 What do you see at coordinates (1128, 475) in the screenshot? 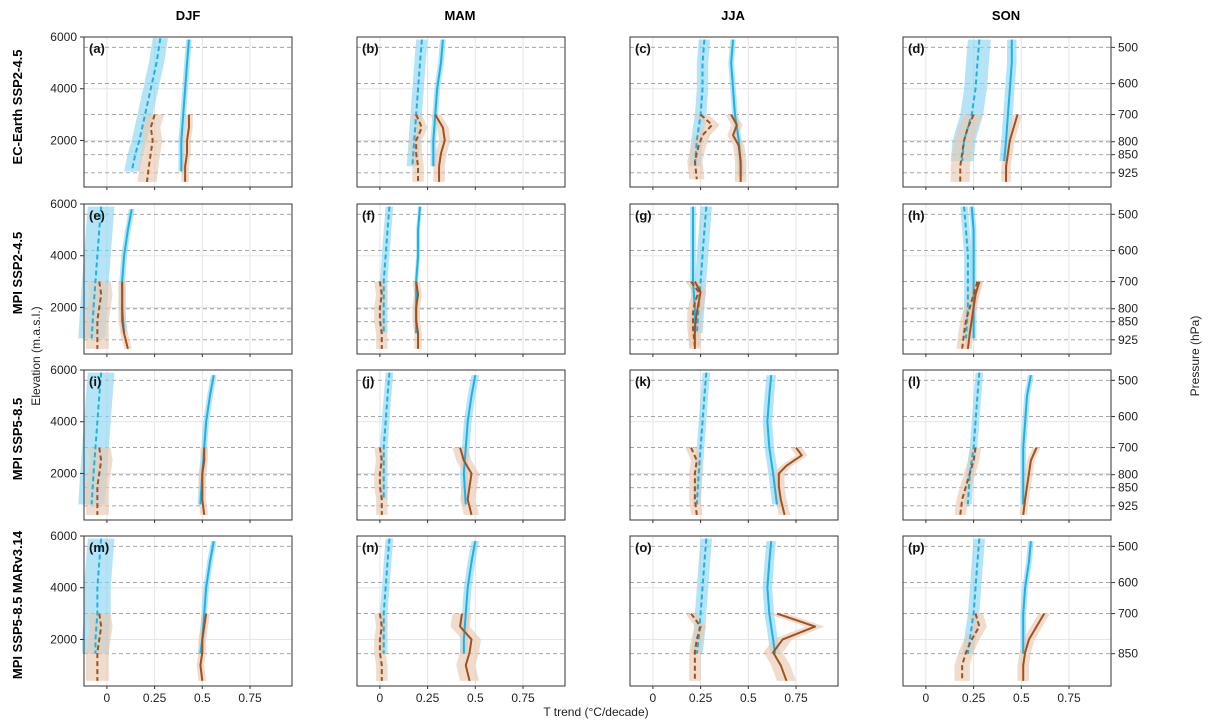
I see `pressure-tick-label: 800` at bounding box center [1128, 475].